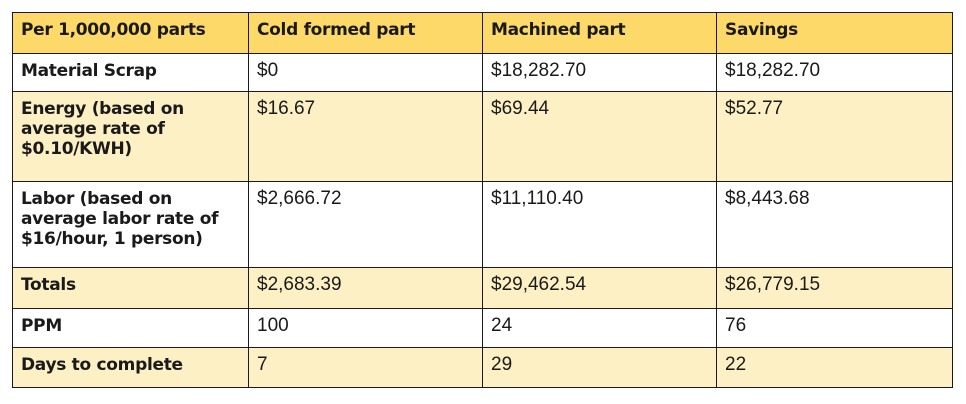 This screenshot has width=966, height=404. I want to click on table-row-totals: Totals $2,683.39 $29,462.54 $26,779.15, so click(482, 288).